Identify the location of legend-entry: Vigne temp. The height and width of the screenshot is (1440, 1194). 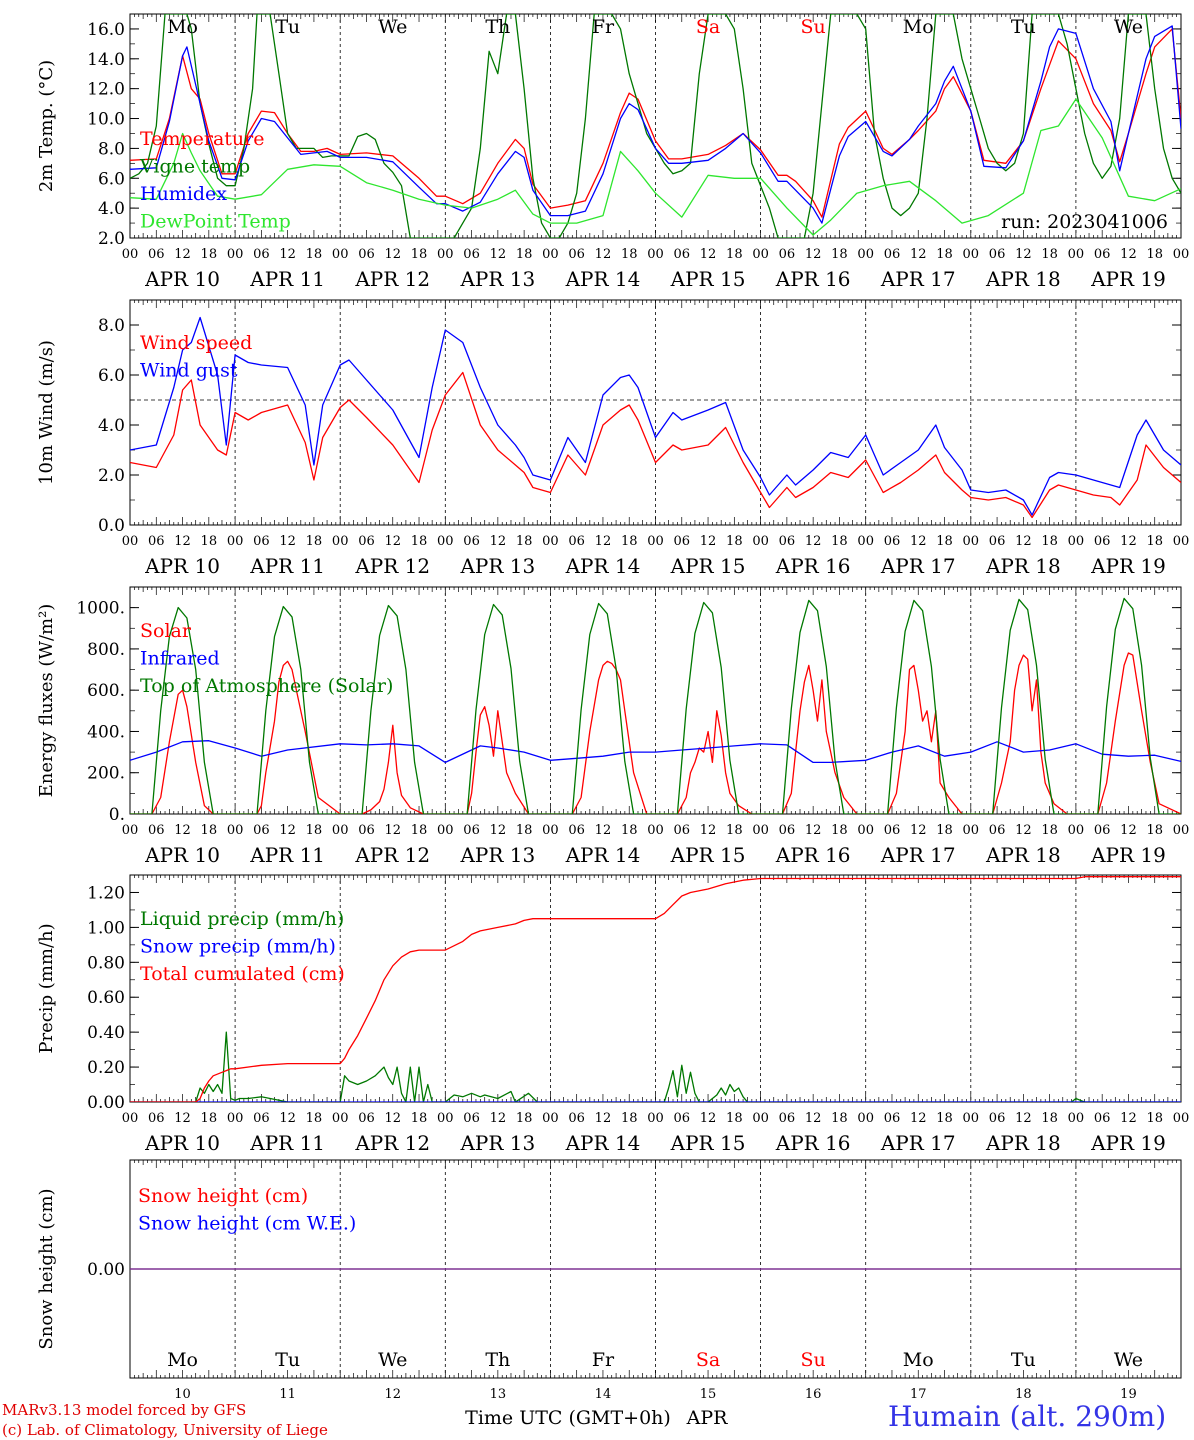
(194, 167).